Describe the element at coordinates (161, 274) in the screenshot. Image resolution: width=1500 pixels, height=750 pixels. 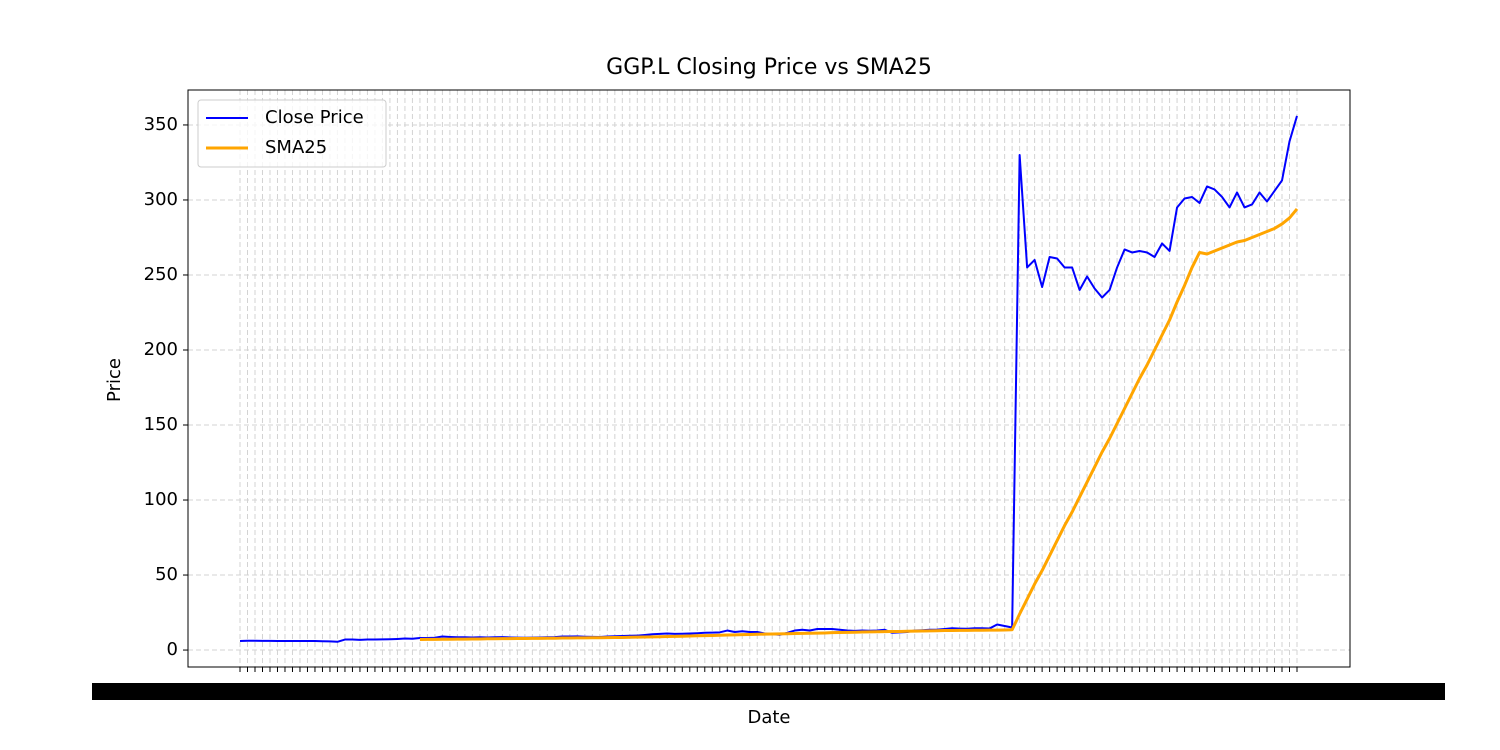
I see `y-tick-label: 250` at that location.